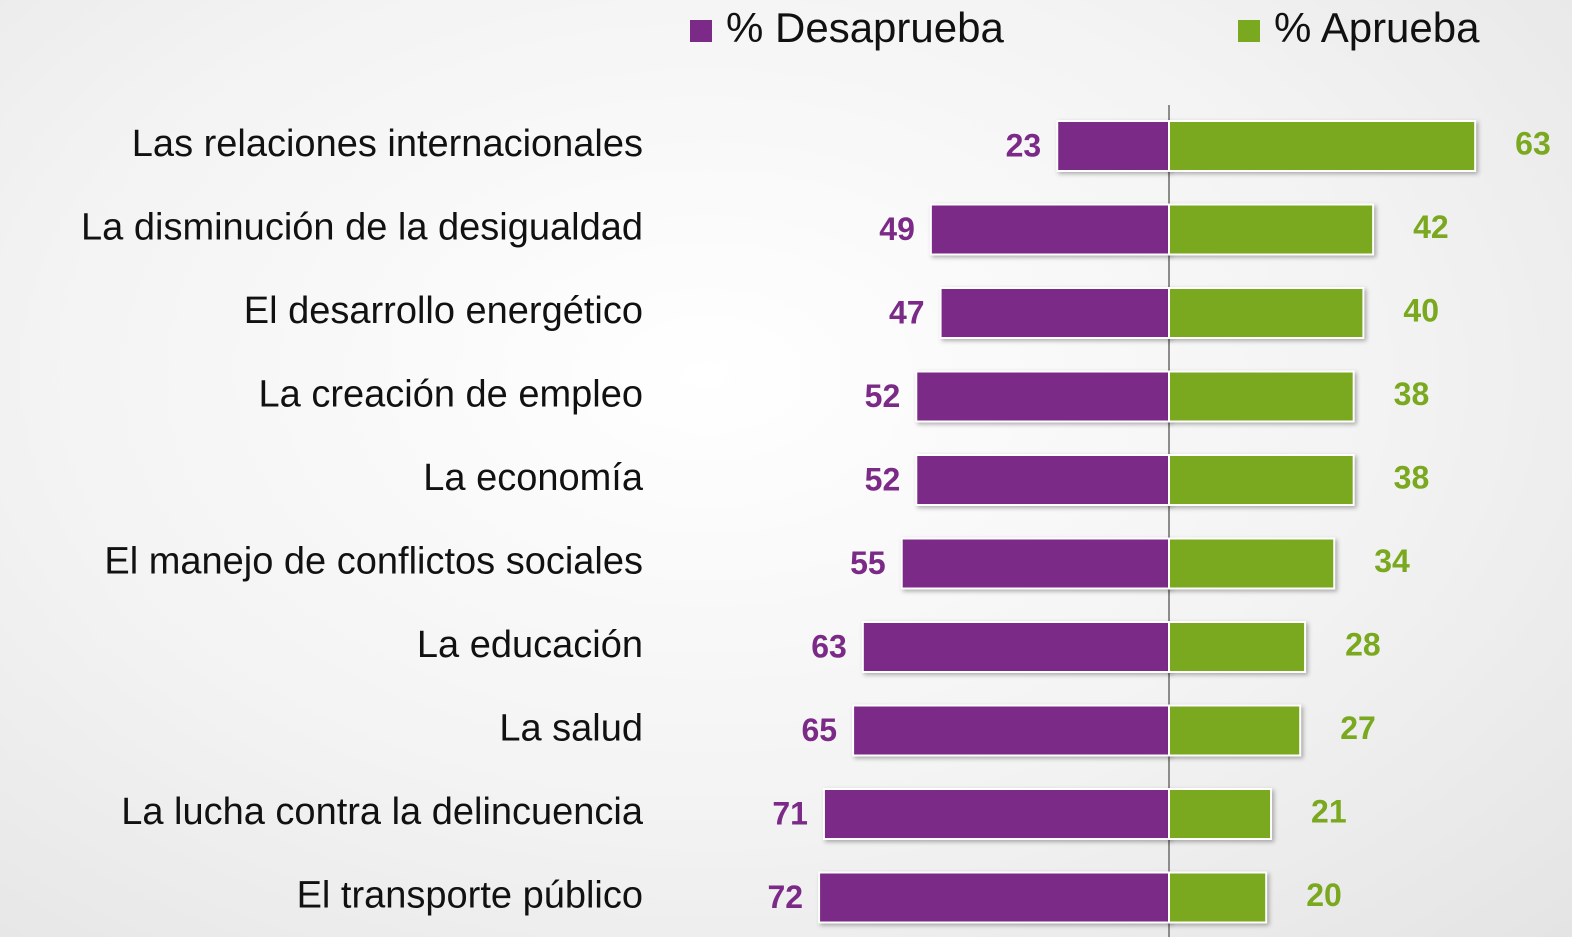 The width and height of the screenshot is (1572, 937). I want to click on value-label: 42, so click(1431, 227).